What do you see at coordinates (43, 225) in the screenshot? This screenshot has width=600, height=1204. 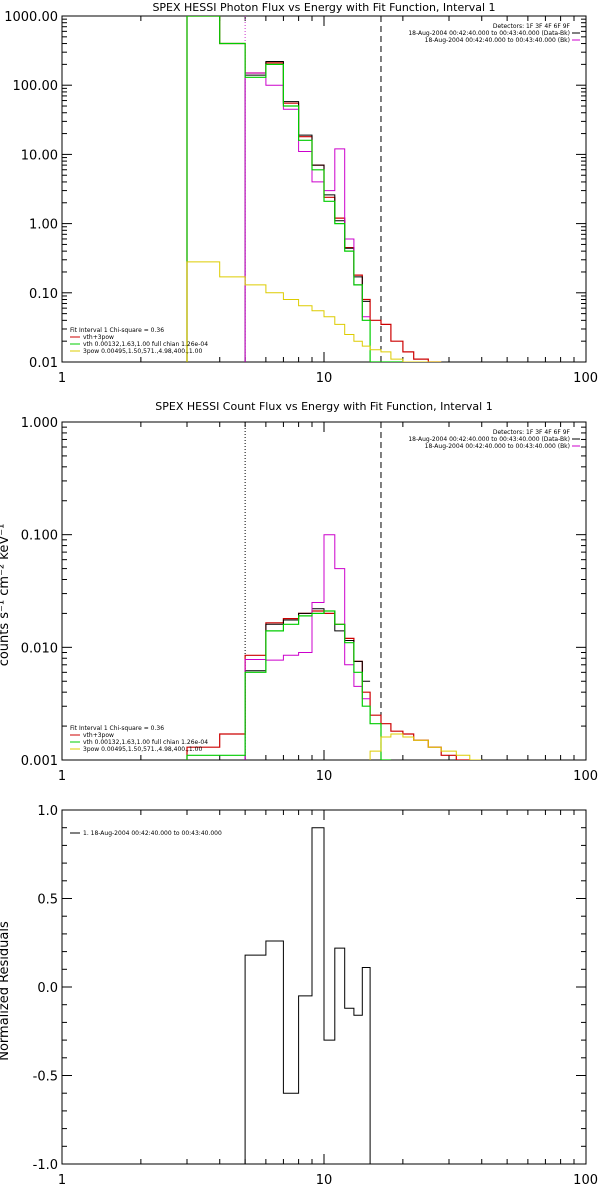 I see `y-tick-label: 1.00` at bounding box center [43, 225].